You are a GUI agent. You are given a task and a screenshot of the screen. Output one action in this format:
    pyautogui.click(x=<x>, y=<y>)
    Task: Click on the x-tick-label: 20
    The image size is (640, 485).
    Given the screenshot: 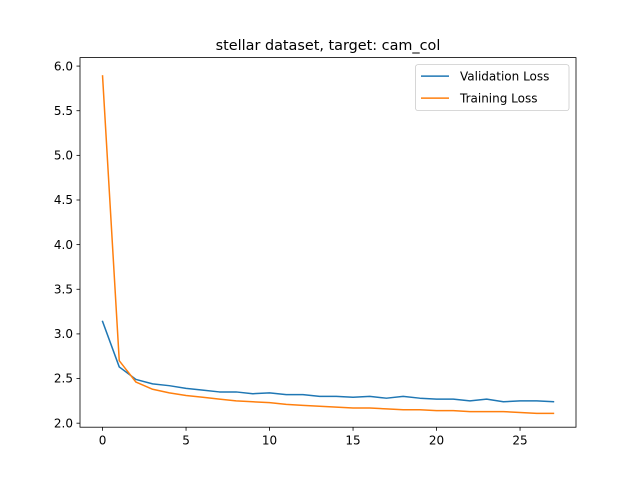 What is the action you would take?
    pyautogui.click(x=436, y=441)
    